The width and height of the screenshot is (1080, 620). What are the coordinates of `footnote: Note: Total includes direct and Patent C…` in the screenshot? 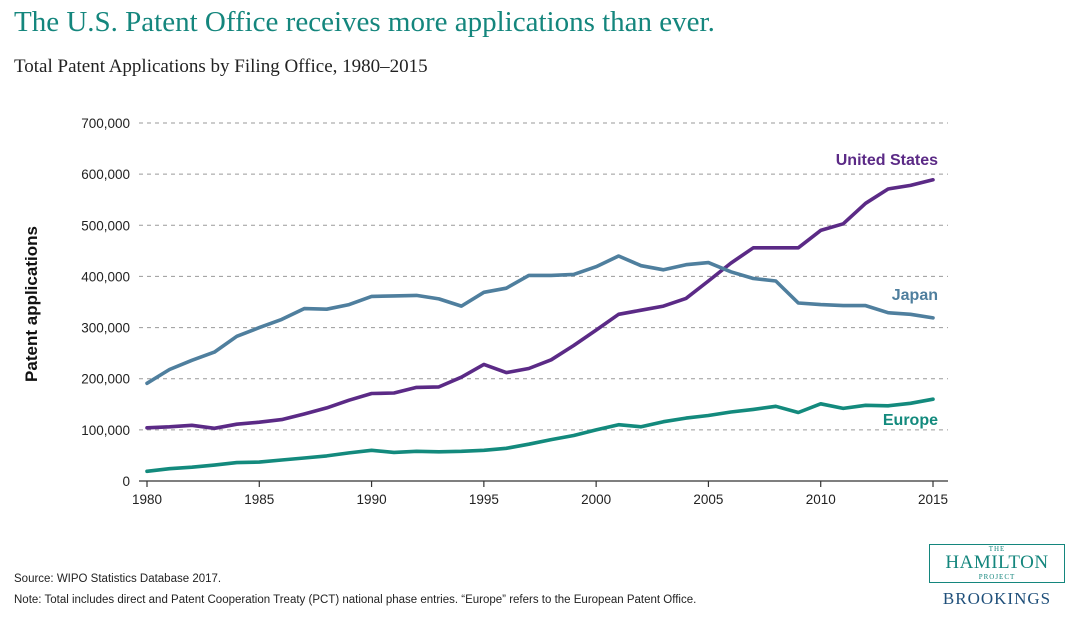 It's located at (355, 600).